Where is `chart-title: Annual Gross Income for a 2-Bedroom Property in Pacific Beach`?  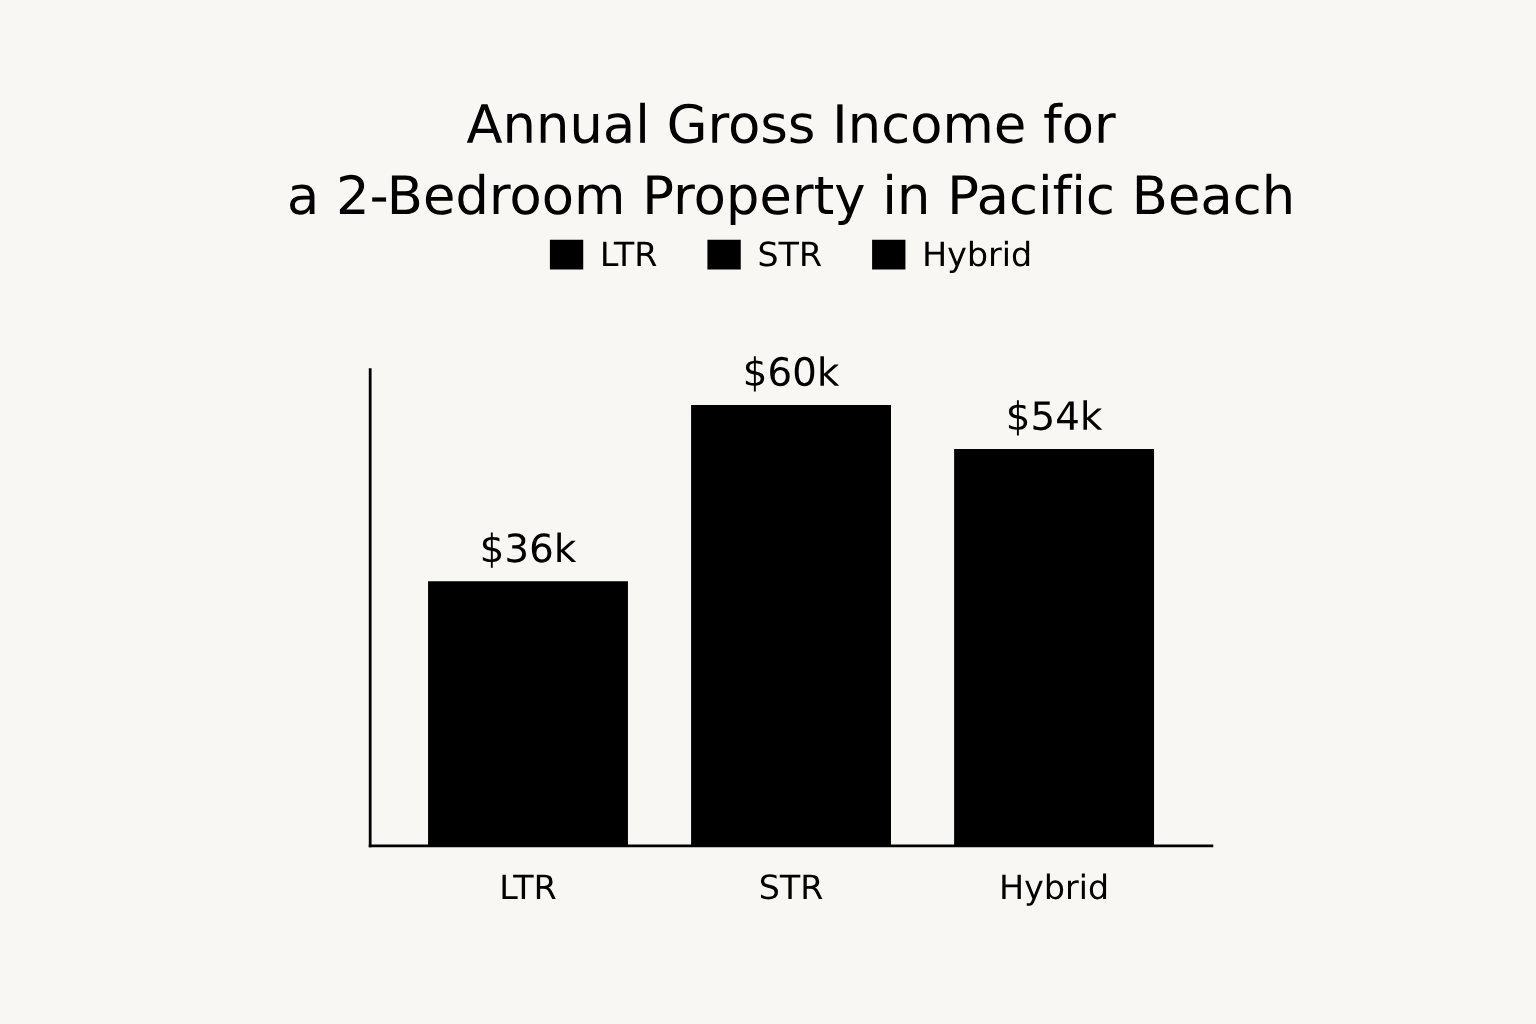
chart-title: Annual Gross Income for a 2-Bedroom Property in Pacific Beach is located at coordinates (790, 163).